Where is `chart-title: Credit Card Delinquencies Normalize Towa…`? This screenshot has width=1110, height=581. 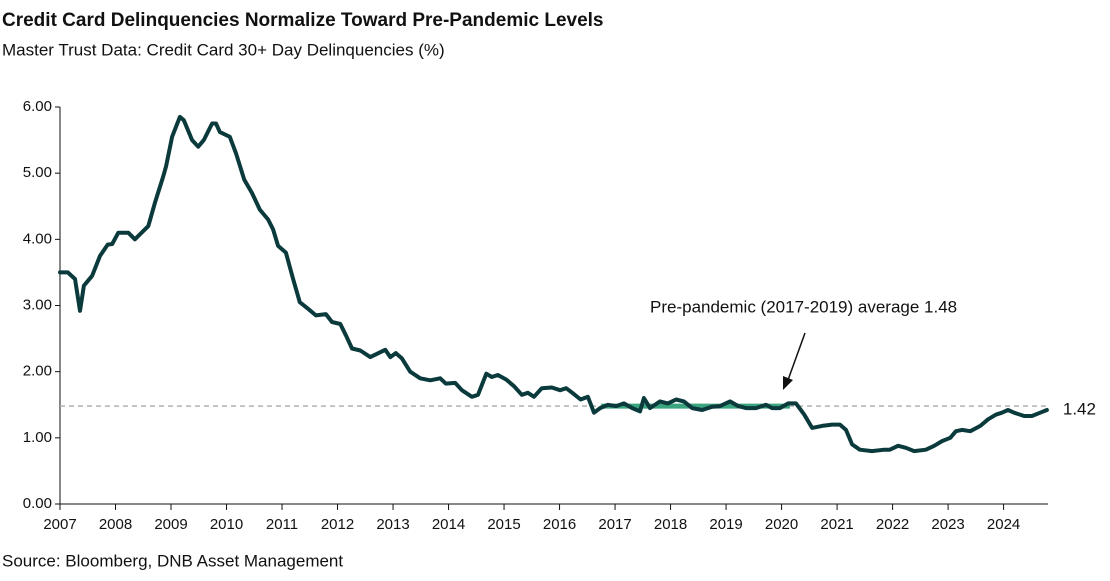
chart-title: Credit Card Delinquencies Normalize Towa… is located at coordinates (303, 20).